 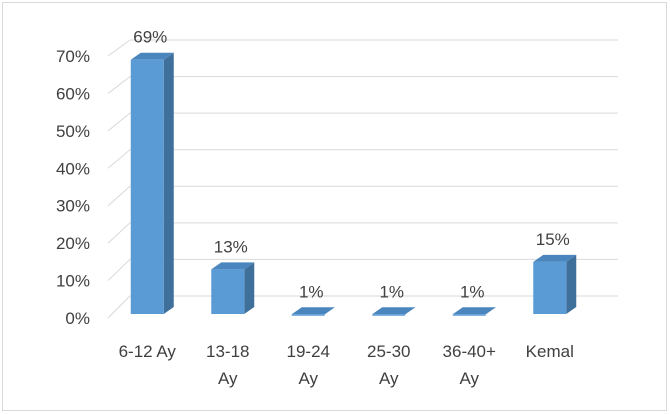 I want to click on x-tick-label: 36-40+, so click(x=469, y=351).